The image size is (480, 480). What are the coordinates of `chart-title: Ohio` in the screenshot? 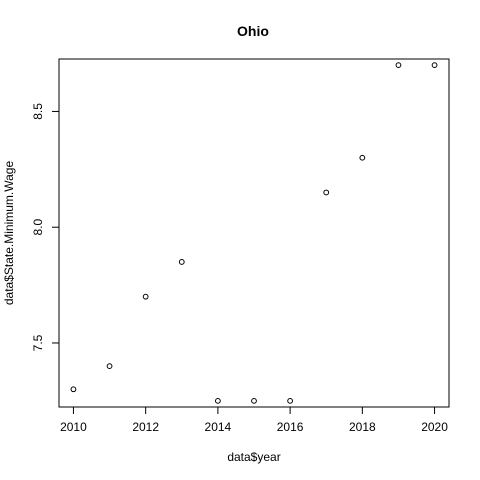 It's located at (253, 31).